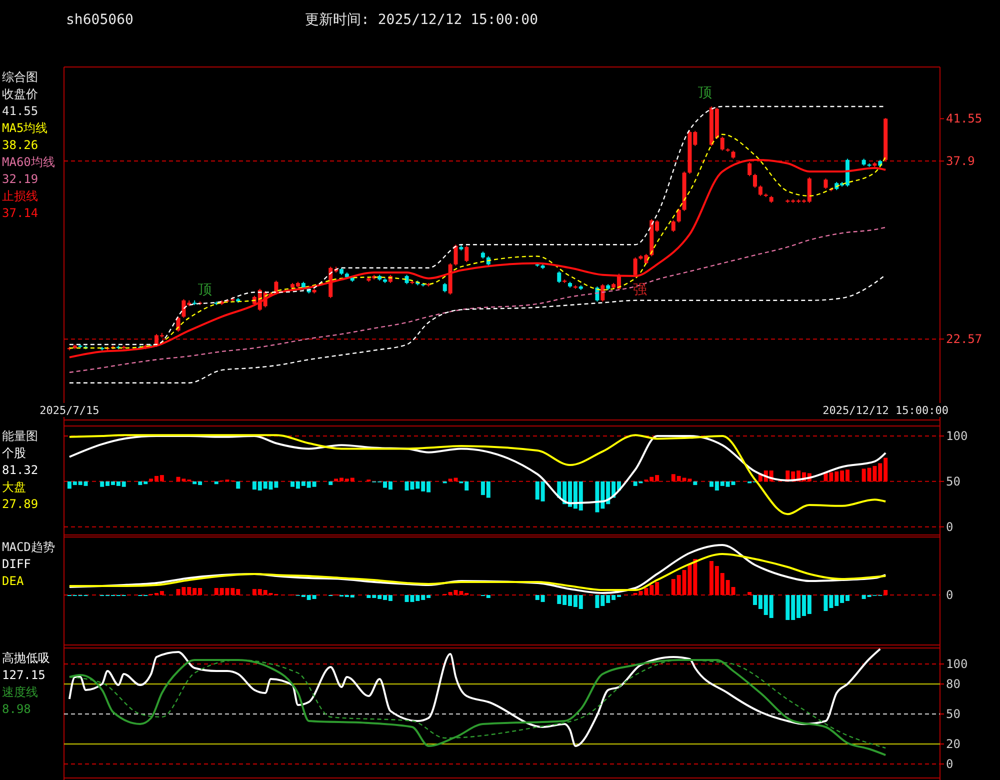 This screenshot has height=780, width=1000. What do you see at coordinates (16, 564) in the screenshot?
I see `text: DIFF` at bounding box center [16, 564].